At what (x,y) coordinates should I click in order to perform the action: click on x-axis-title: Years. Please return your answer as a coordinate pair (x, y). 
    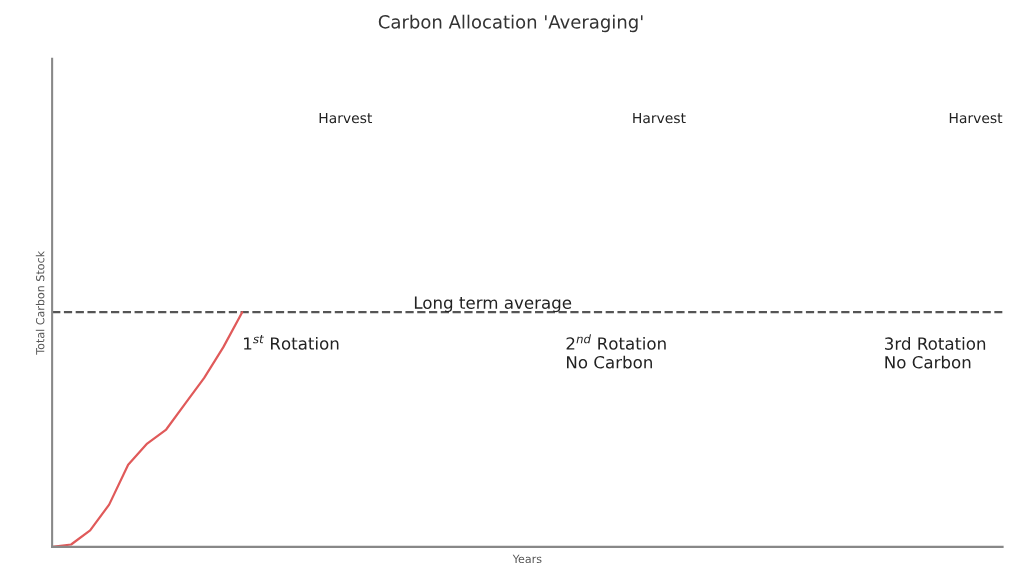
    Looking at the image, I should click on (527, 559).